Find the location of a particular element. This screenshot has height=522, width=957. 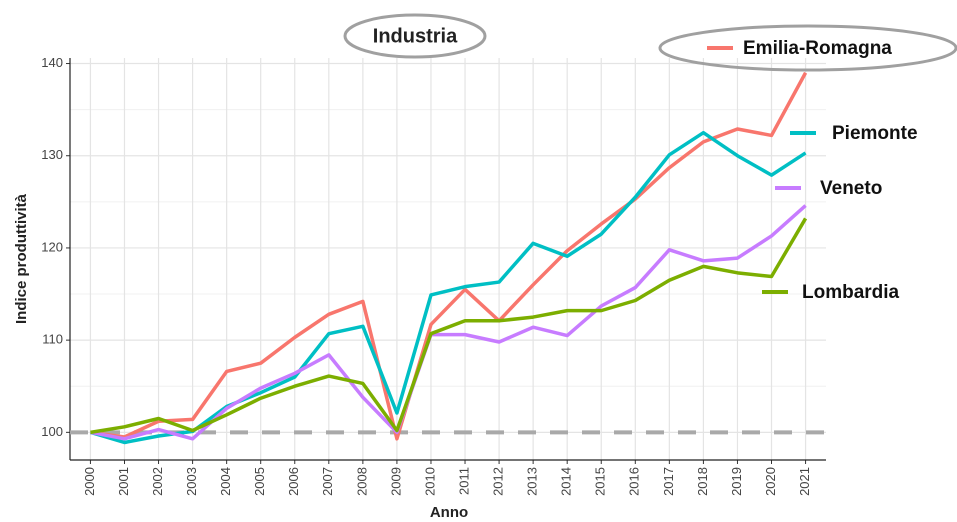

x-tick-label: 2021 is located at coordinates (804, 481).